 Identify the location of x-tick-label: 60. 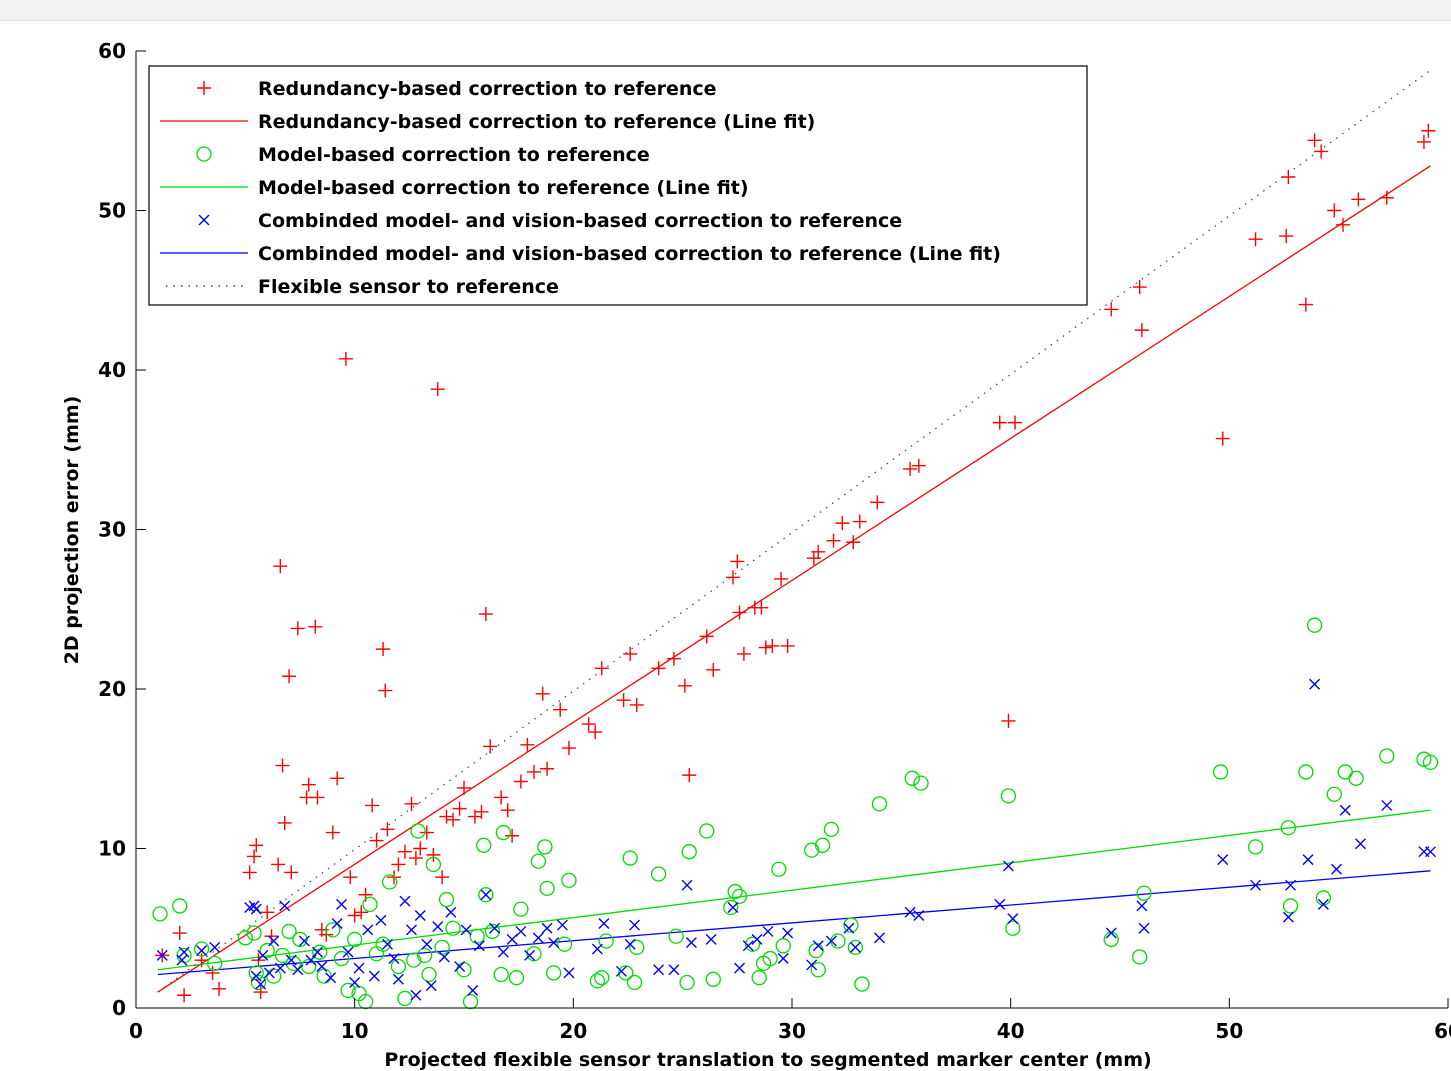
(1442, 1031).